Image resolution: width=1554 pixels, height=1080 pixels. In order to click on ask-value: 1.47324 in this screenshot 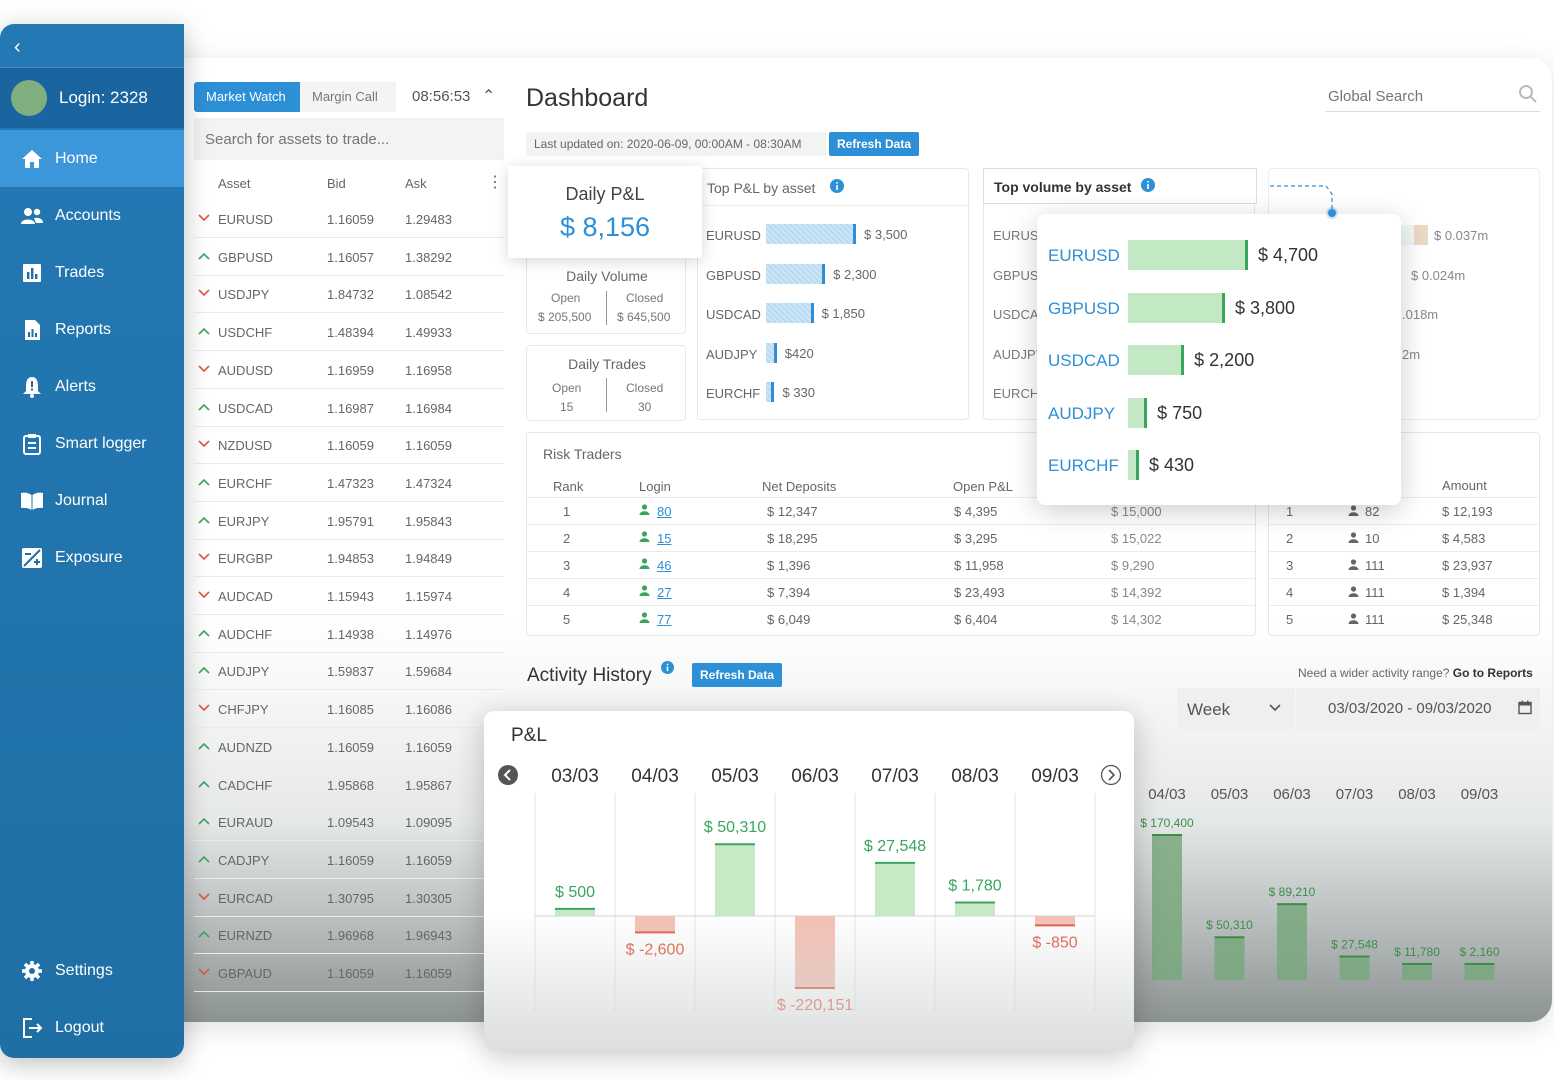, I will do `click(428, 483)`.